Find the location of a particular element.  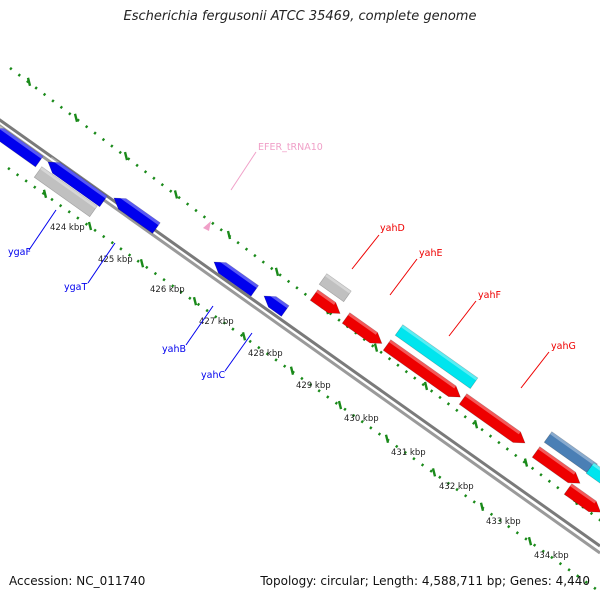

gene-arrow-yahD-body is located at coordinates (325, 301).